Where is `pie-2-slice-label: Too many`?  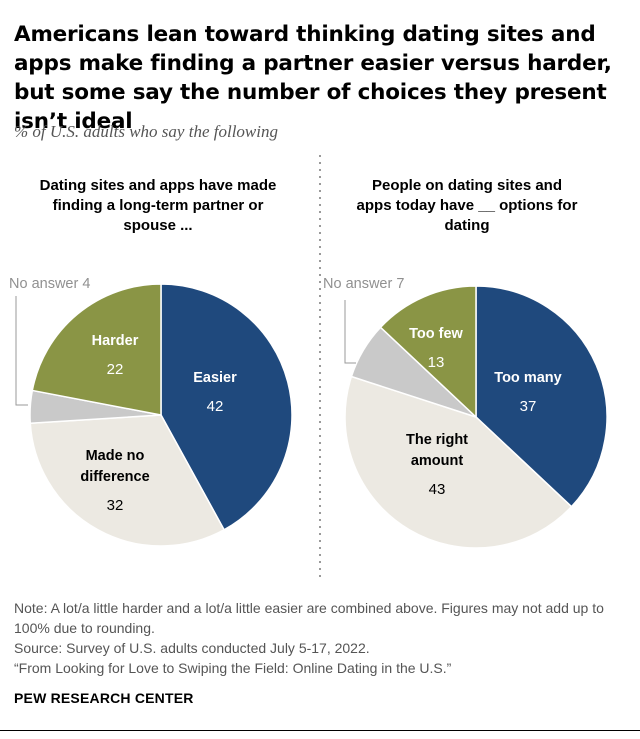 pie-2-slice-label: Too many is located at coordinates (527, 378).